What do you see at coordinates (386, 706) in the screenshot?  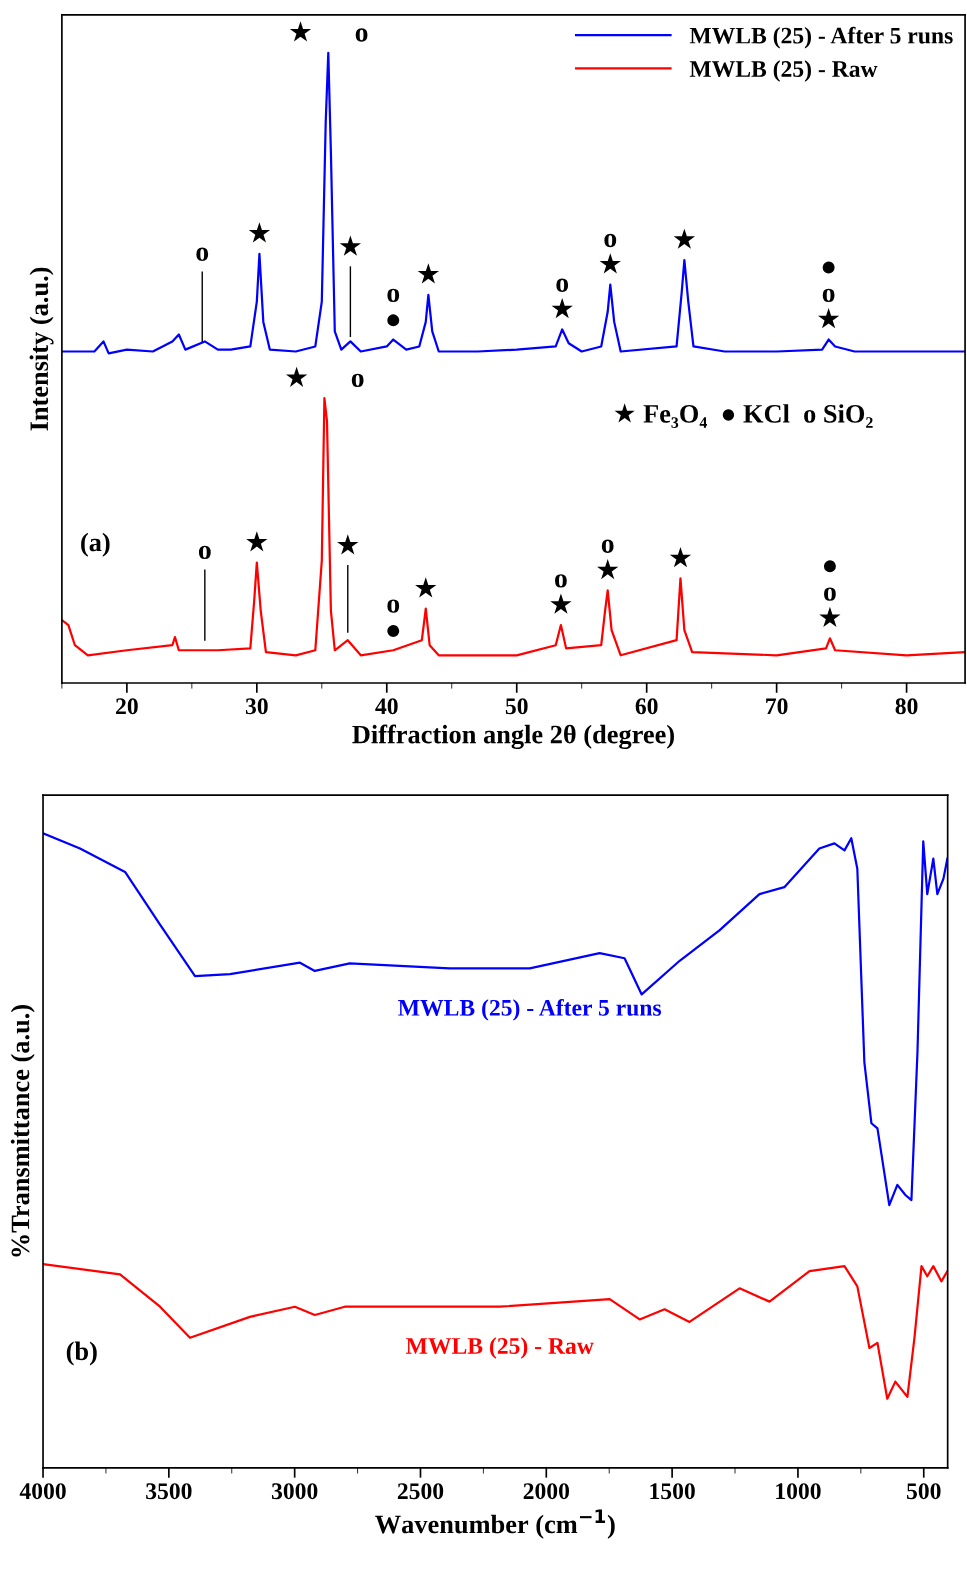 I see `x-tick-label: 40` at bounding box center [386, 706].